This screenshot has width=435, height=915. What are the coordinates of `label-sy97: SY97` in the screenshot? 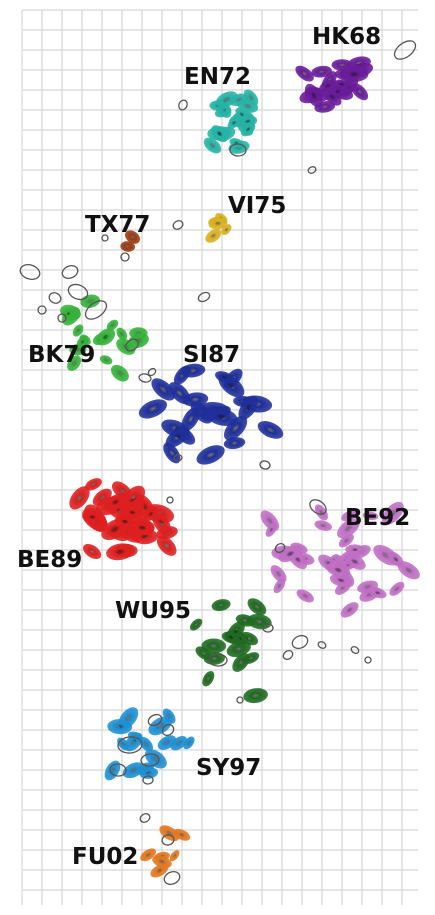 It's located at (228, 768).